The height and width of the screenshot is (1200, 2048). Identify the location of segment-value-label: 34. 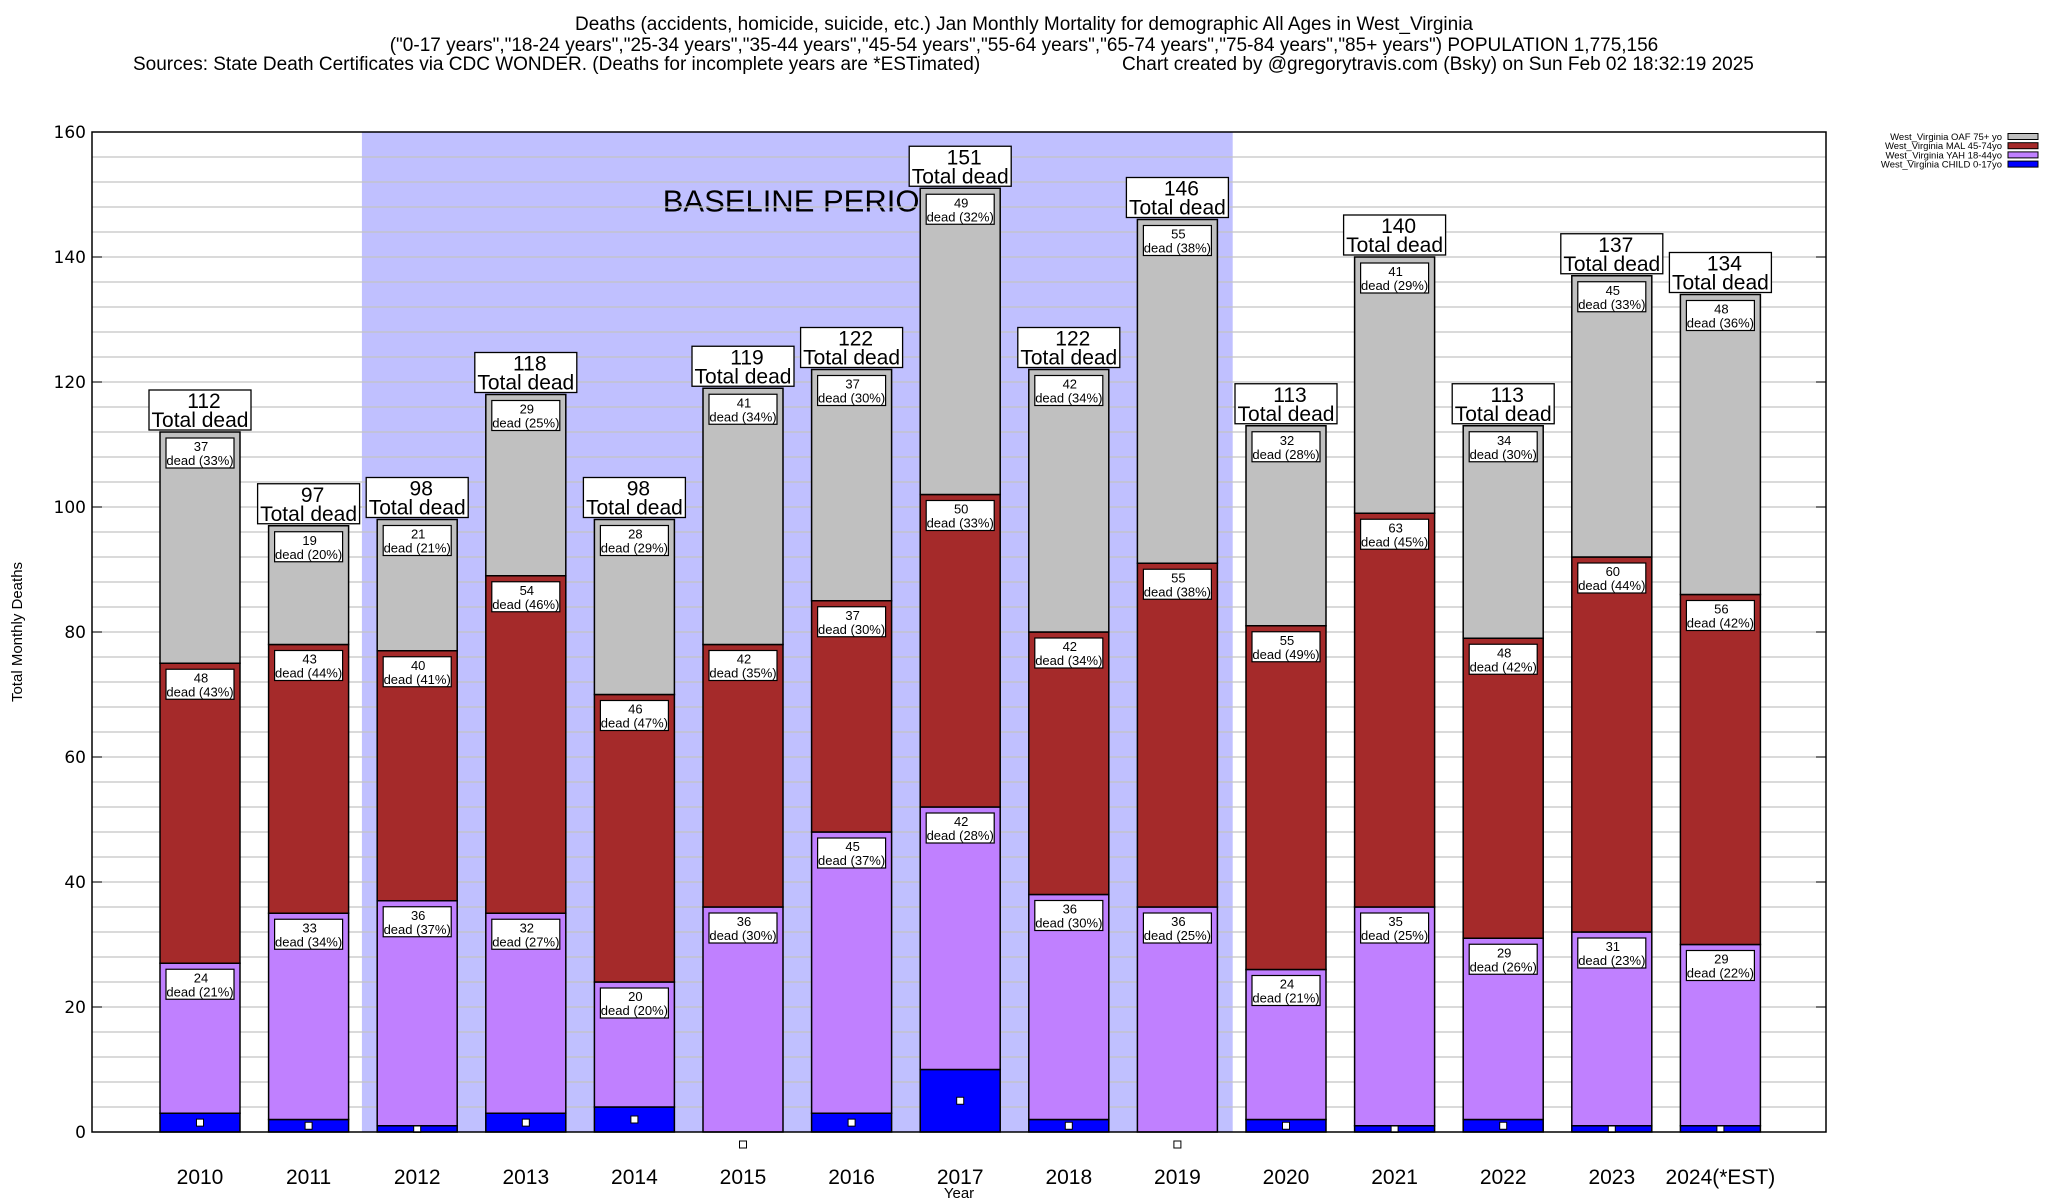
(1504, 440).